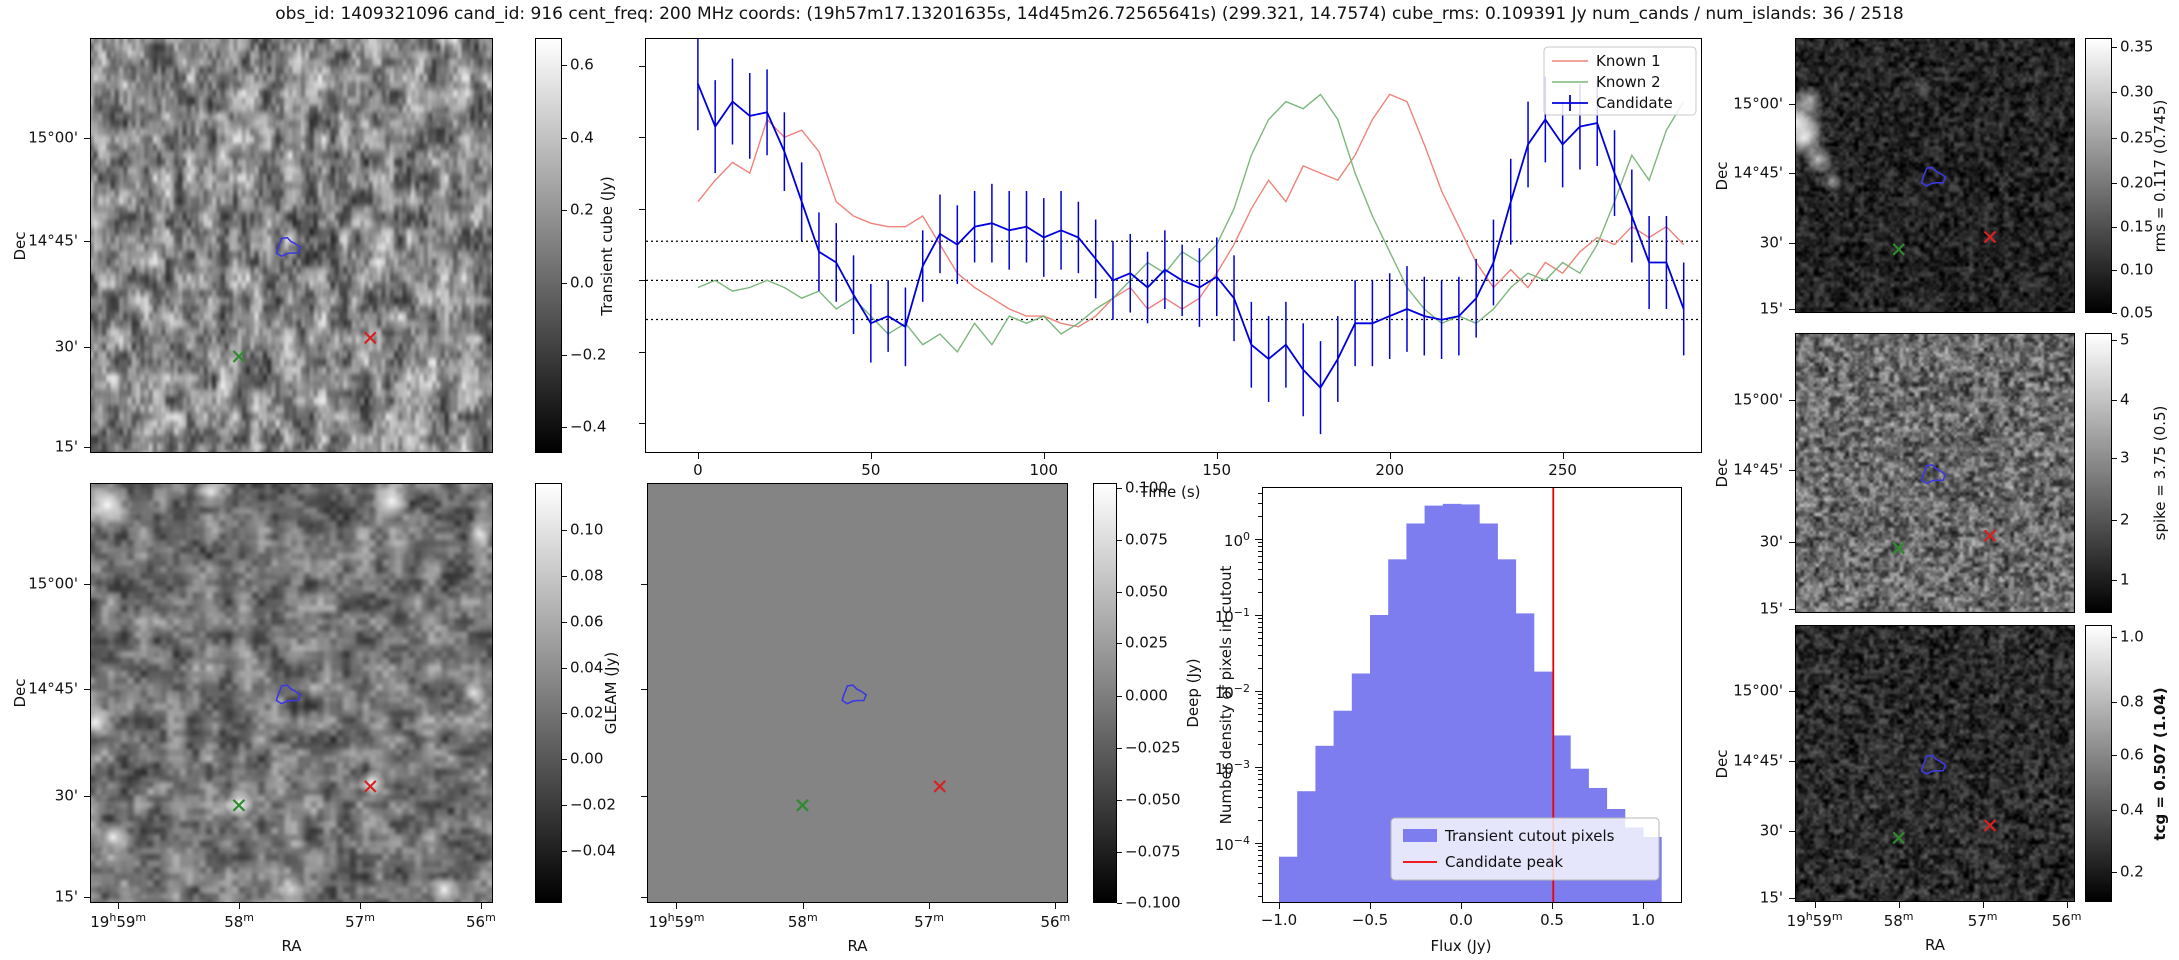  What do you see at coordinates (291, 693) in the screenshot?
I see `gleam-cutout-image` at bounding box center [291, 693].